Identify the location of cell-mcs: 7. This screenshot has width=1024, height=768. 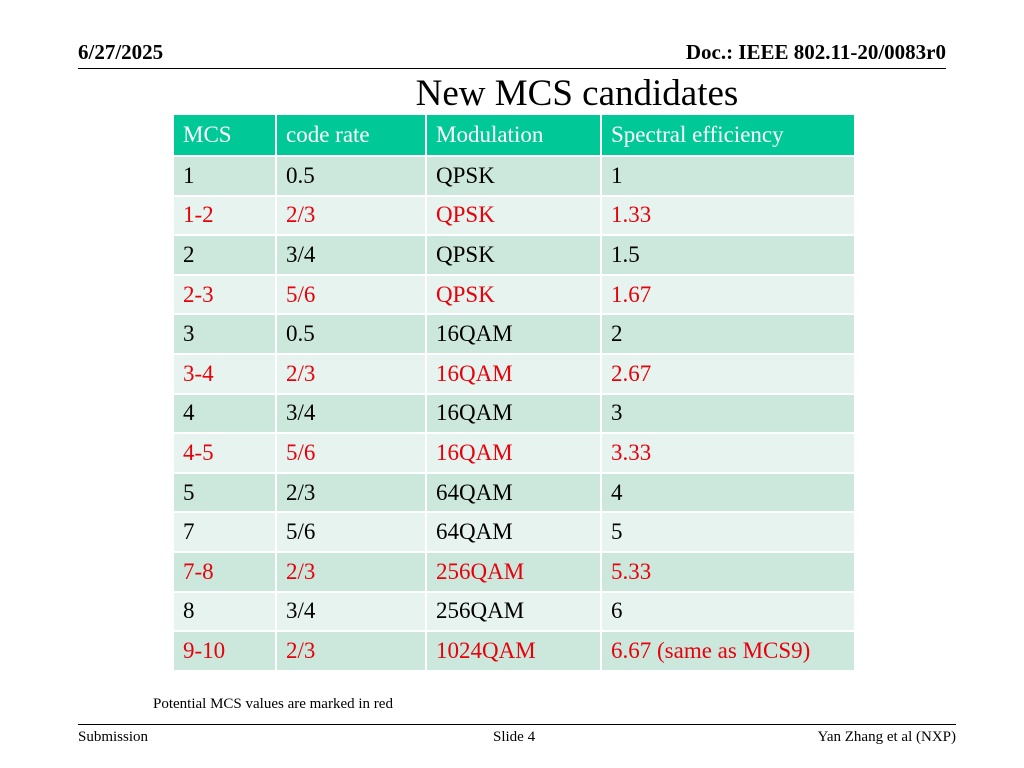
(224, 532).